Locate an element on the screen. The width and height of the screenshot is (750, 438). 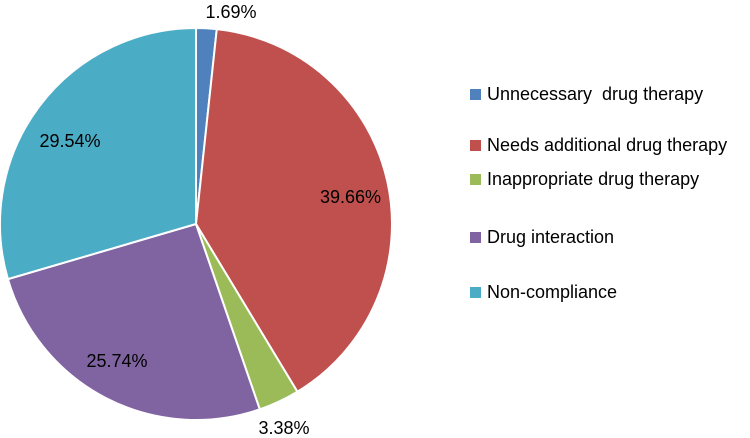
legend-item-non-compliance: Non-compliance is located at coordinates (607, 292).